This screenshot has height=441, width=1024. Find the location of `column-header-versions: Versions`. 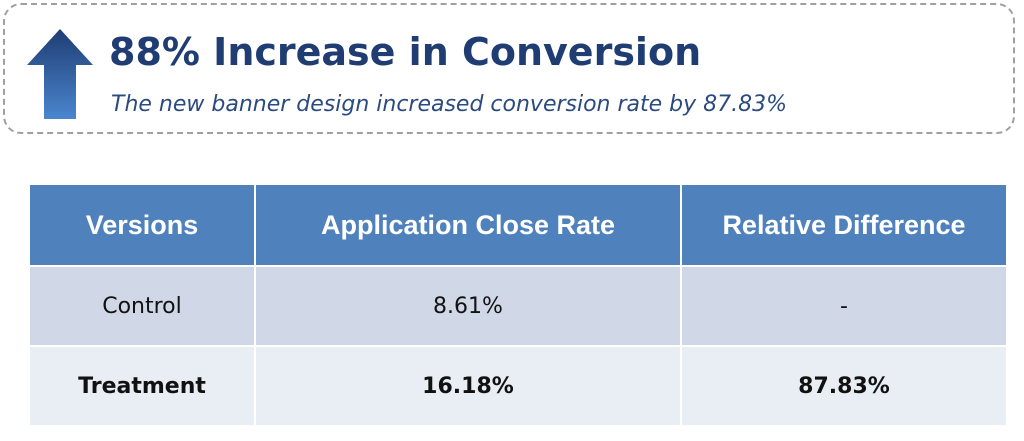

column-header-versions: Versions is located at coordinates (142, 225).